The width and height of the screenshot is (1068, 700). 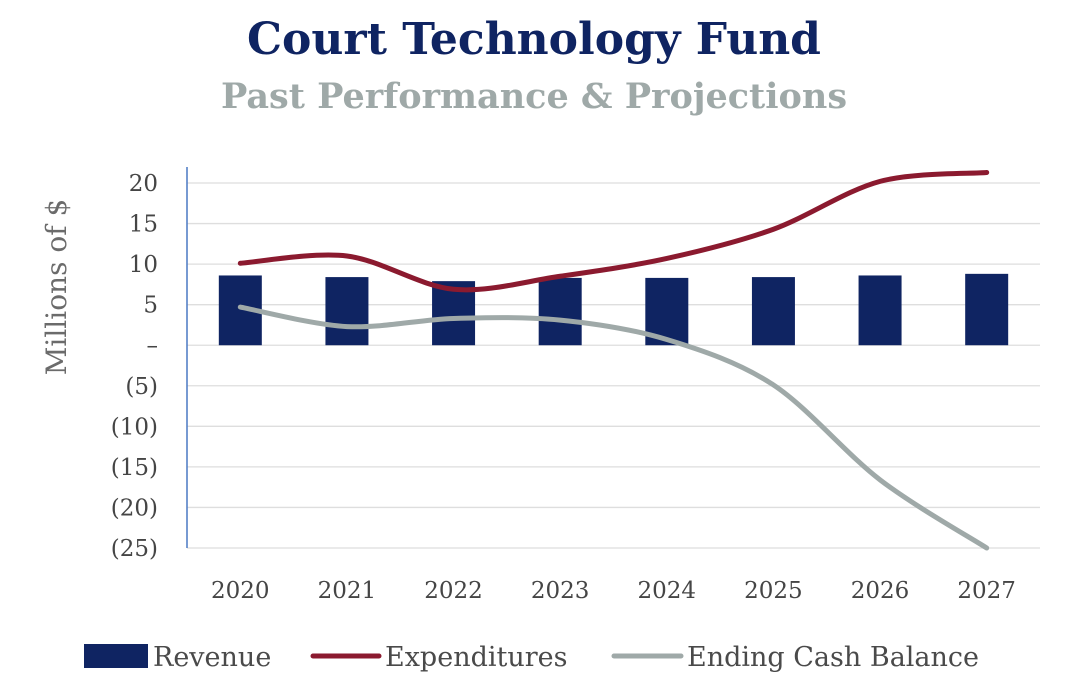 I want to click on x-tick-label: 2022, so click(x=453, y=591).